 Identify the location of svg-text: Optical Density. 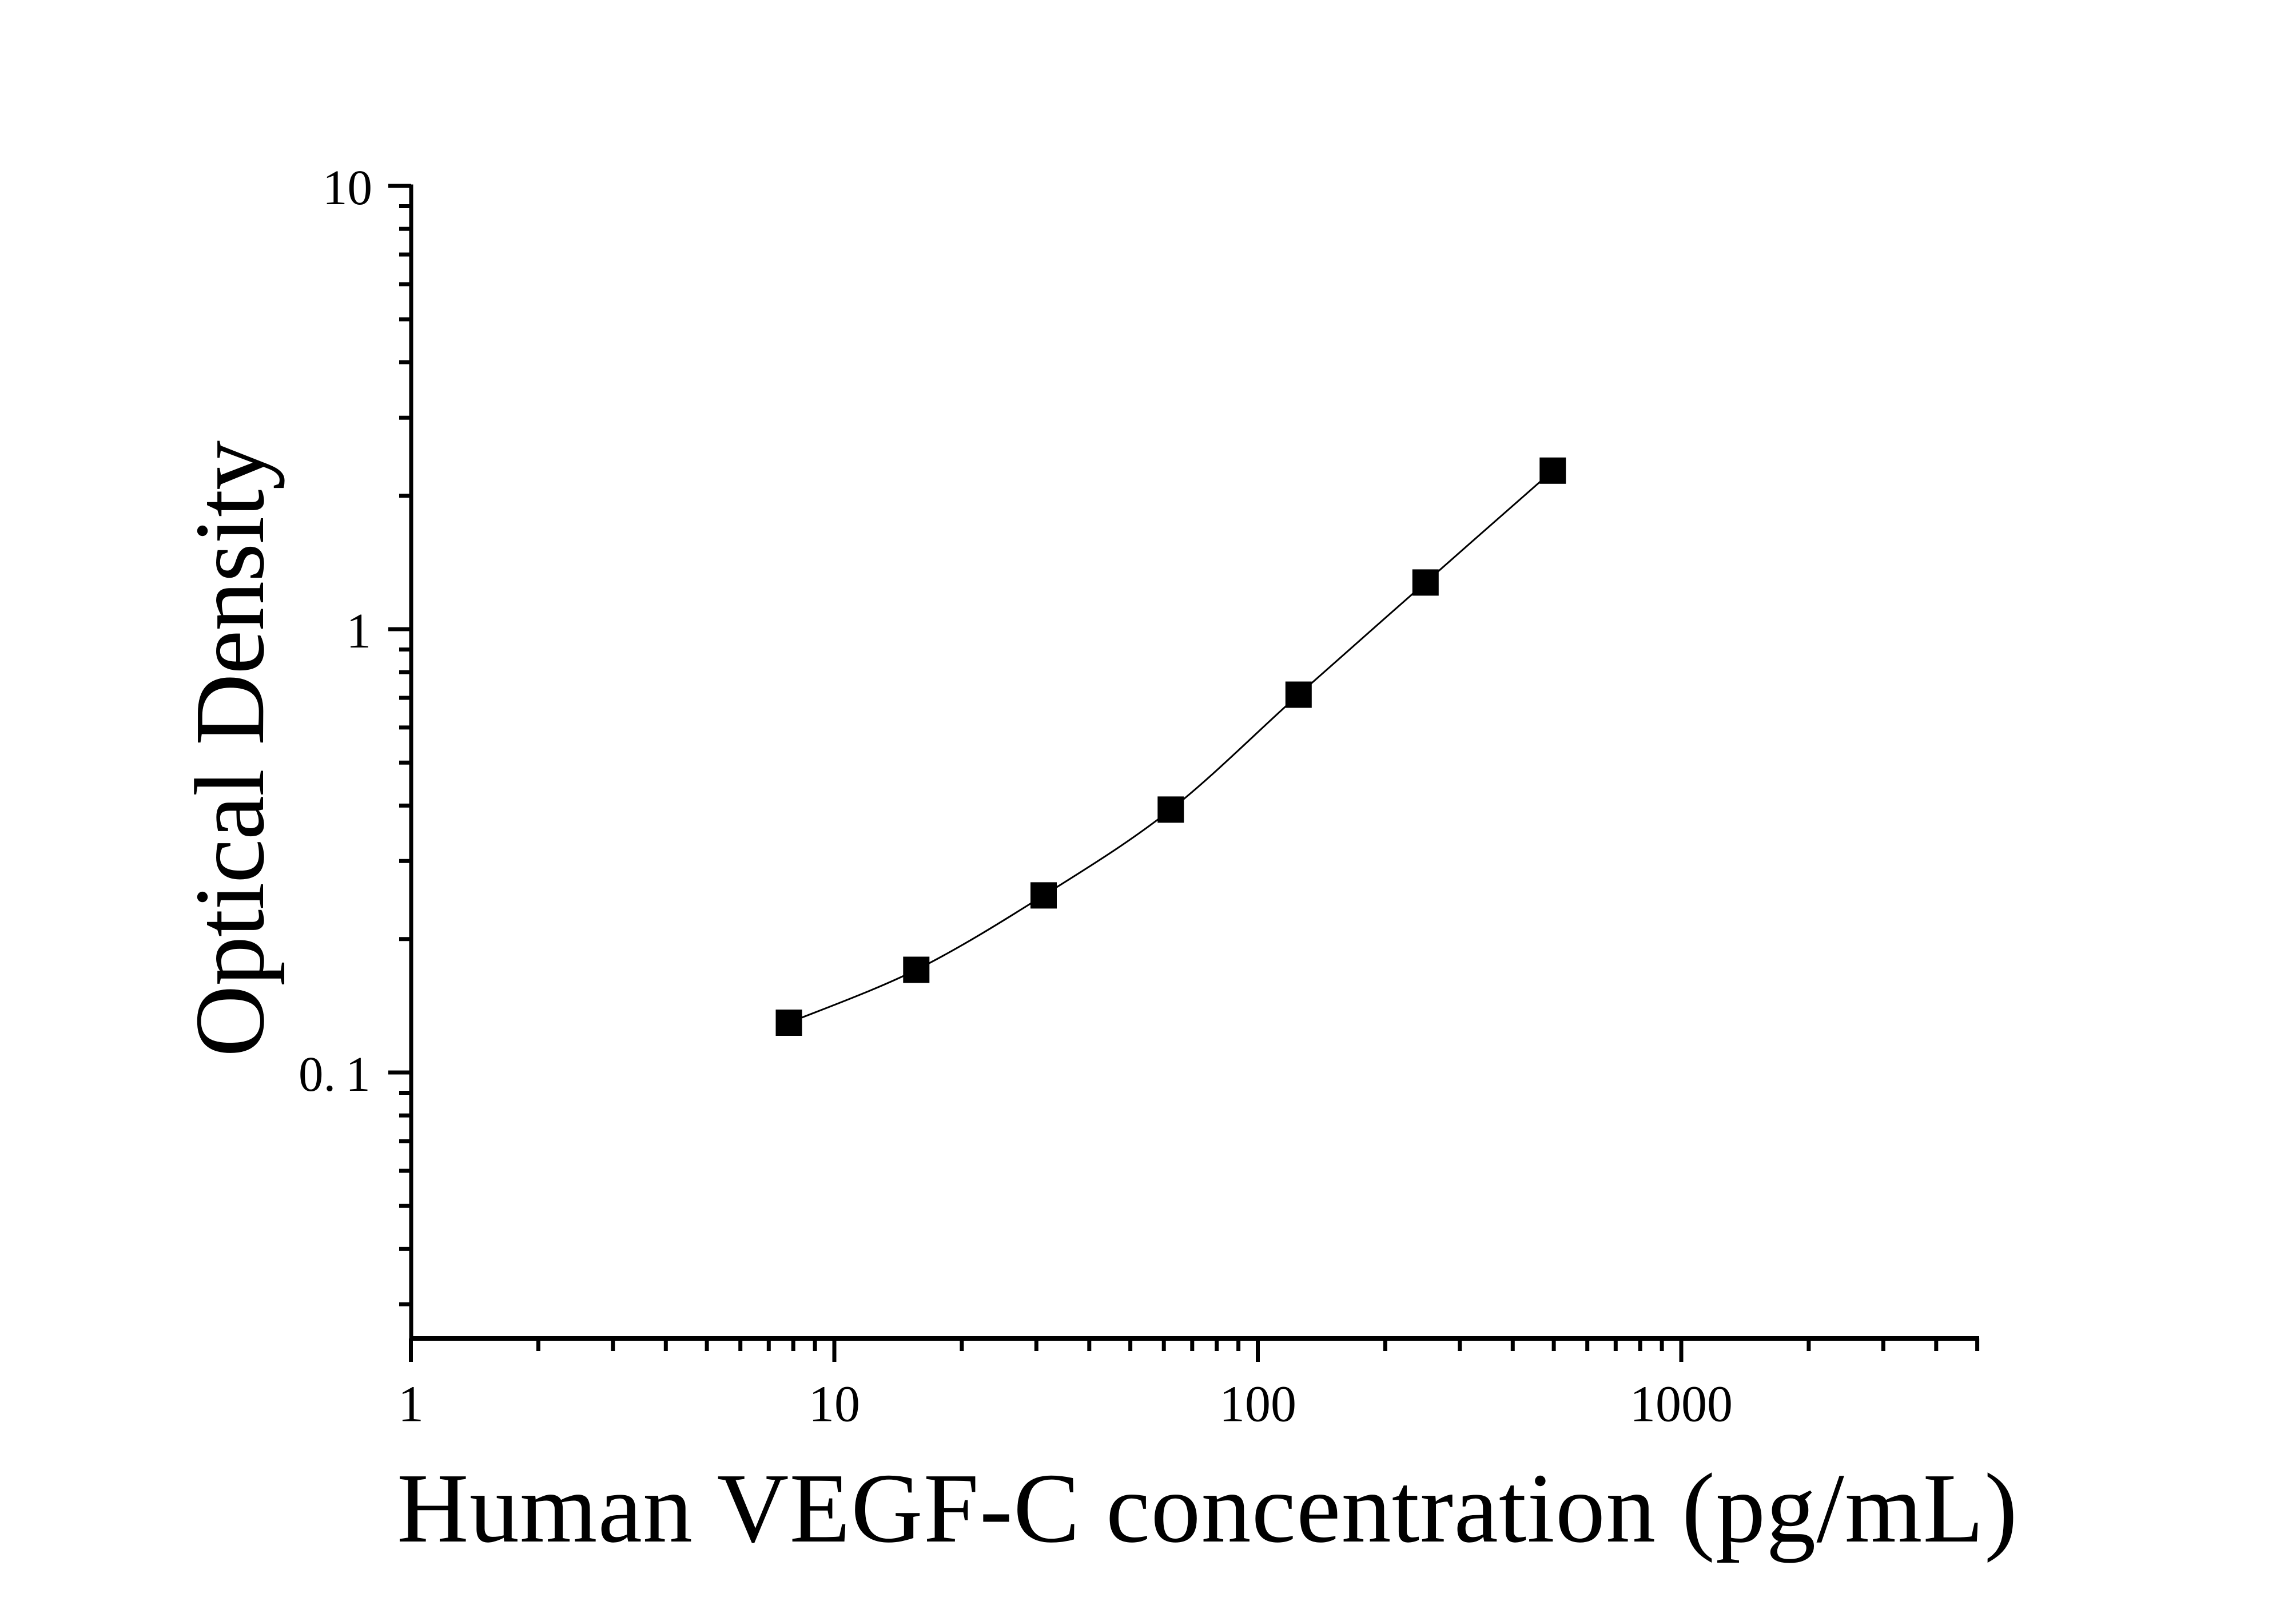
(230, 748).